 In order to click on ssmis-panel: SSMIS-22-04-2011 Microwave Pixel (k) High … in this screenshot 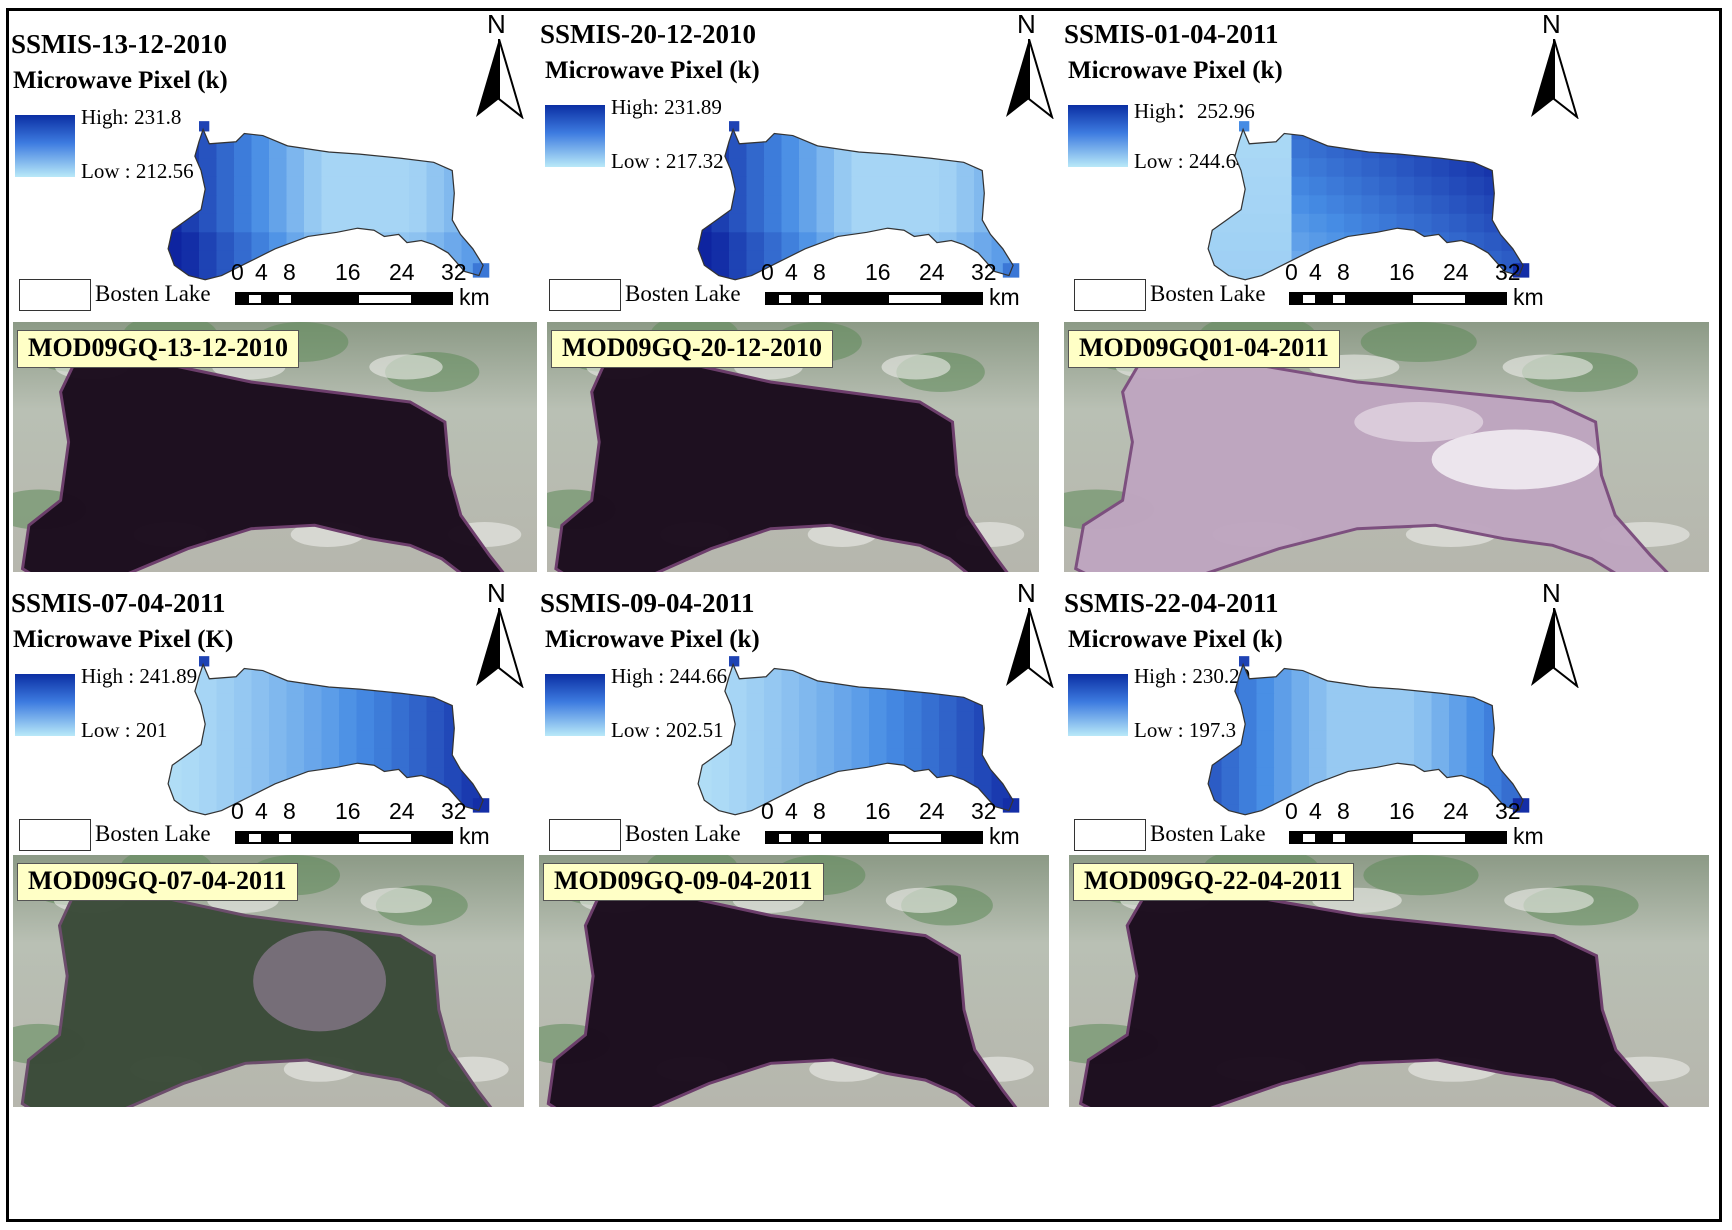, I will do `click(1391, 716)`.